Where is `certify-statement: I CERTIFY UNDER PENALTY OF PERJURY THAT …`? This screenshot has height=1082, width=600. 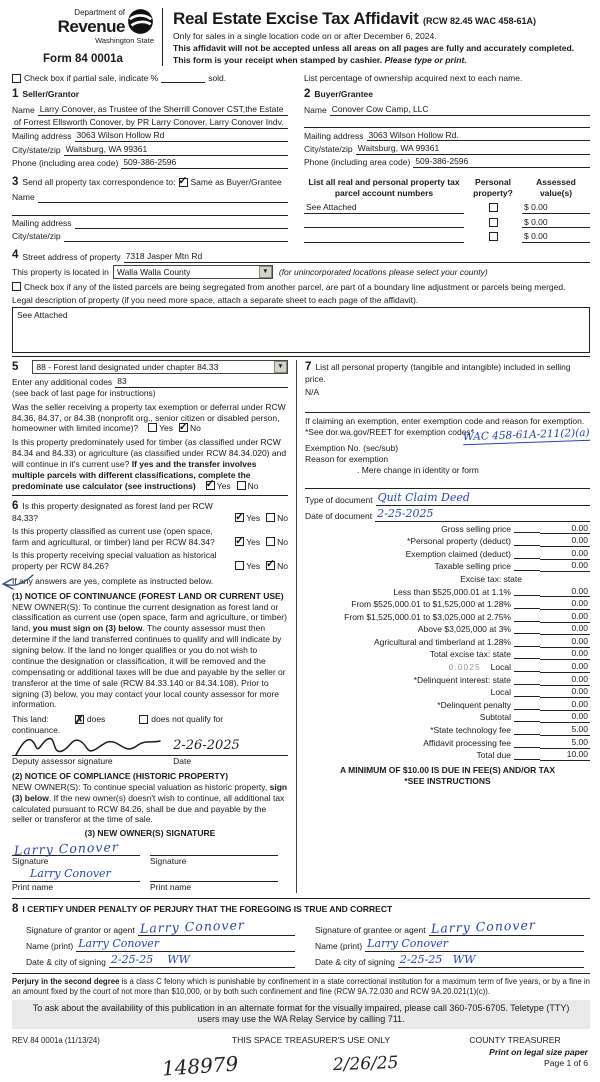
certify-statement: I CERTIFY UNDER PENALTY OF PERJURY THAT … is located at coordinates (207, 908).